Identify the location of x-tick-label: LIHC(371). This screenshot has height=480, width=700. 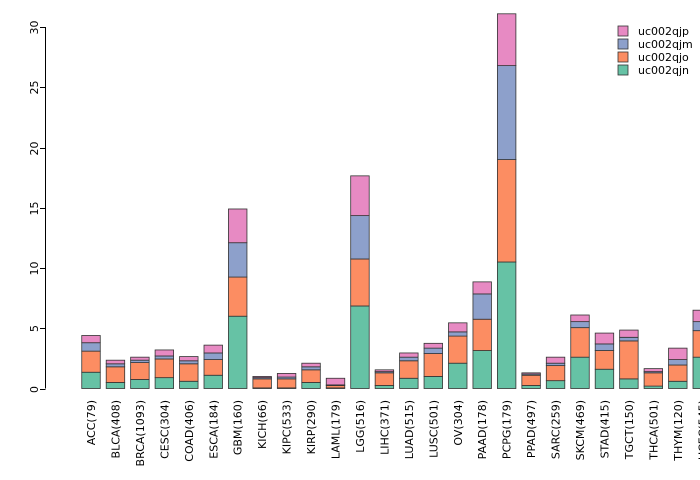
(384, 427).